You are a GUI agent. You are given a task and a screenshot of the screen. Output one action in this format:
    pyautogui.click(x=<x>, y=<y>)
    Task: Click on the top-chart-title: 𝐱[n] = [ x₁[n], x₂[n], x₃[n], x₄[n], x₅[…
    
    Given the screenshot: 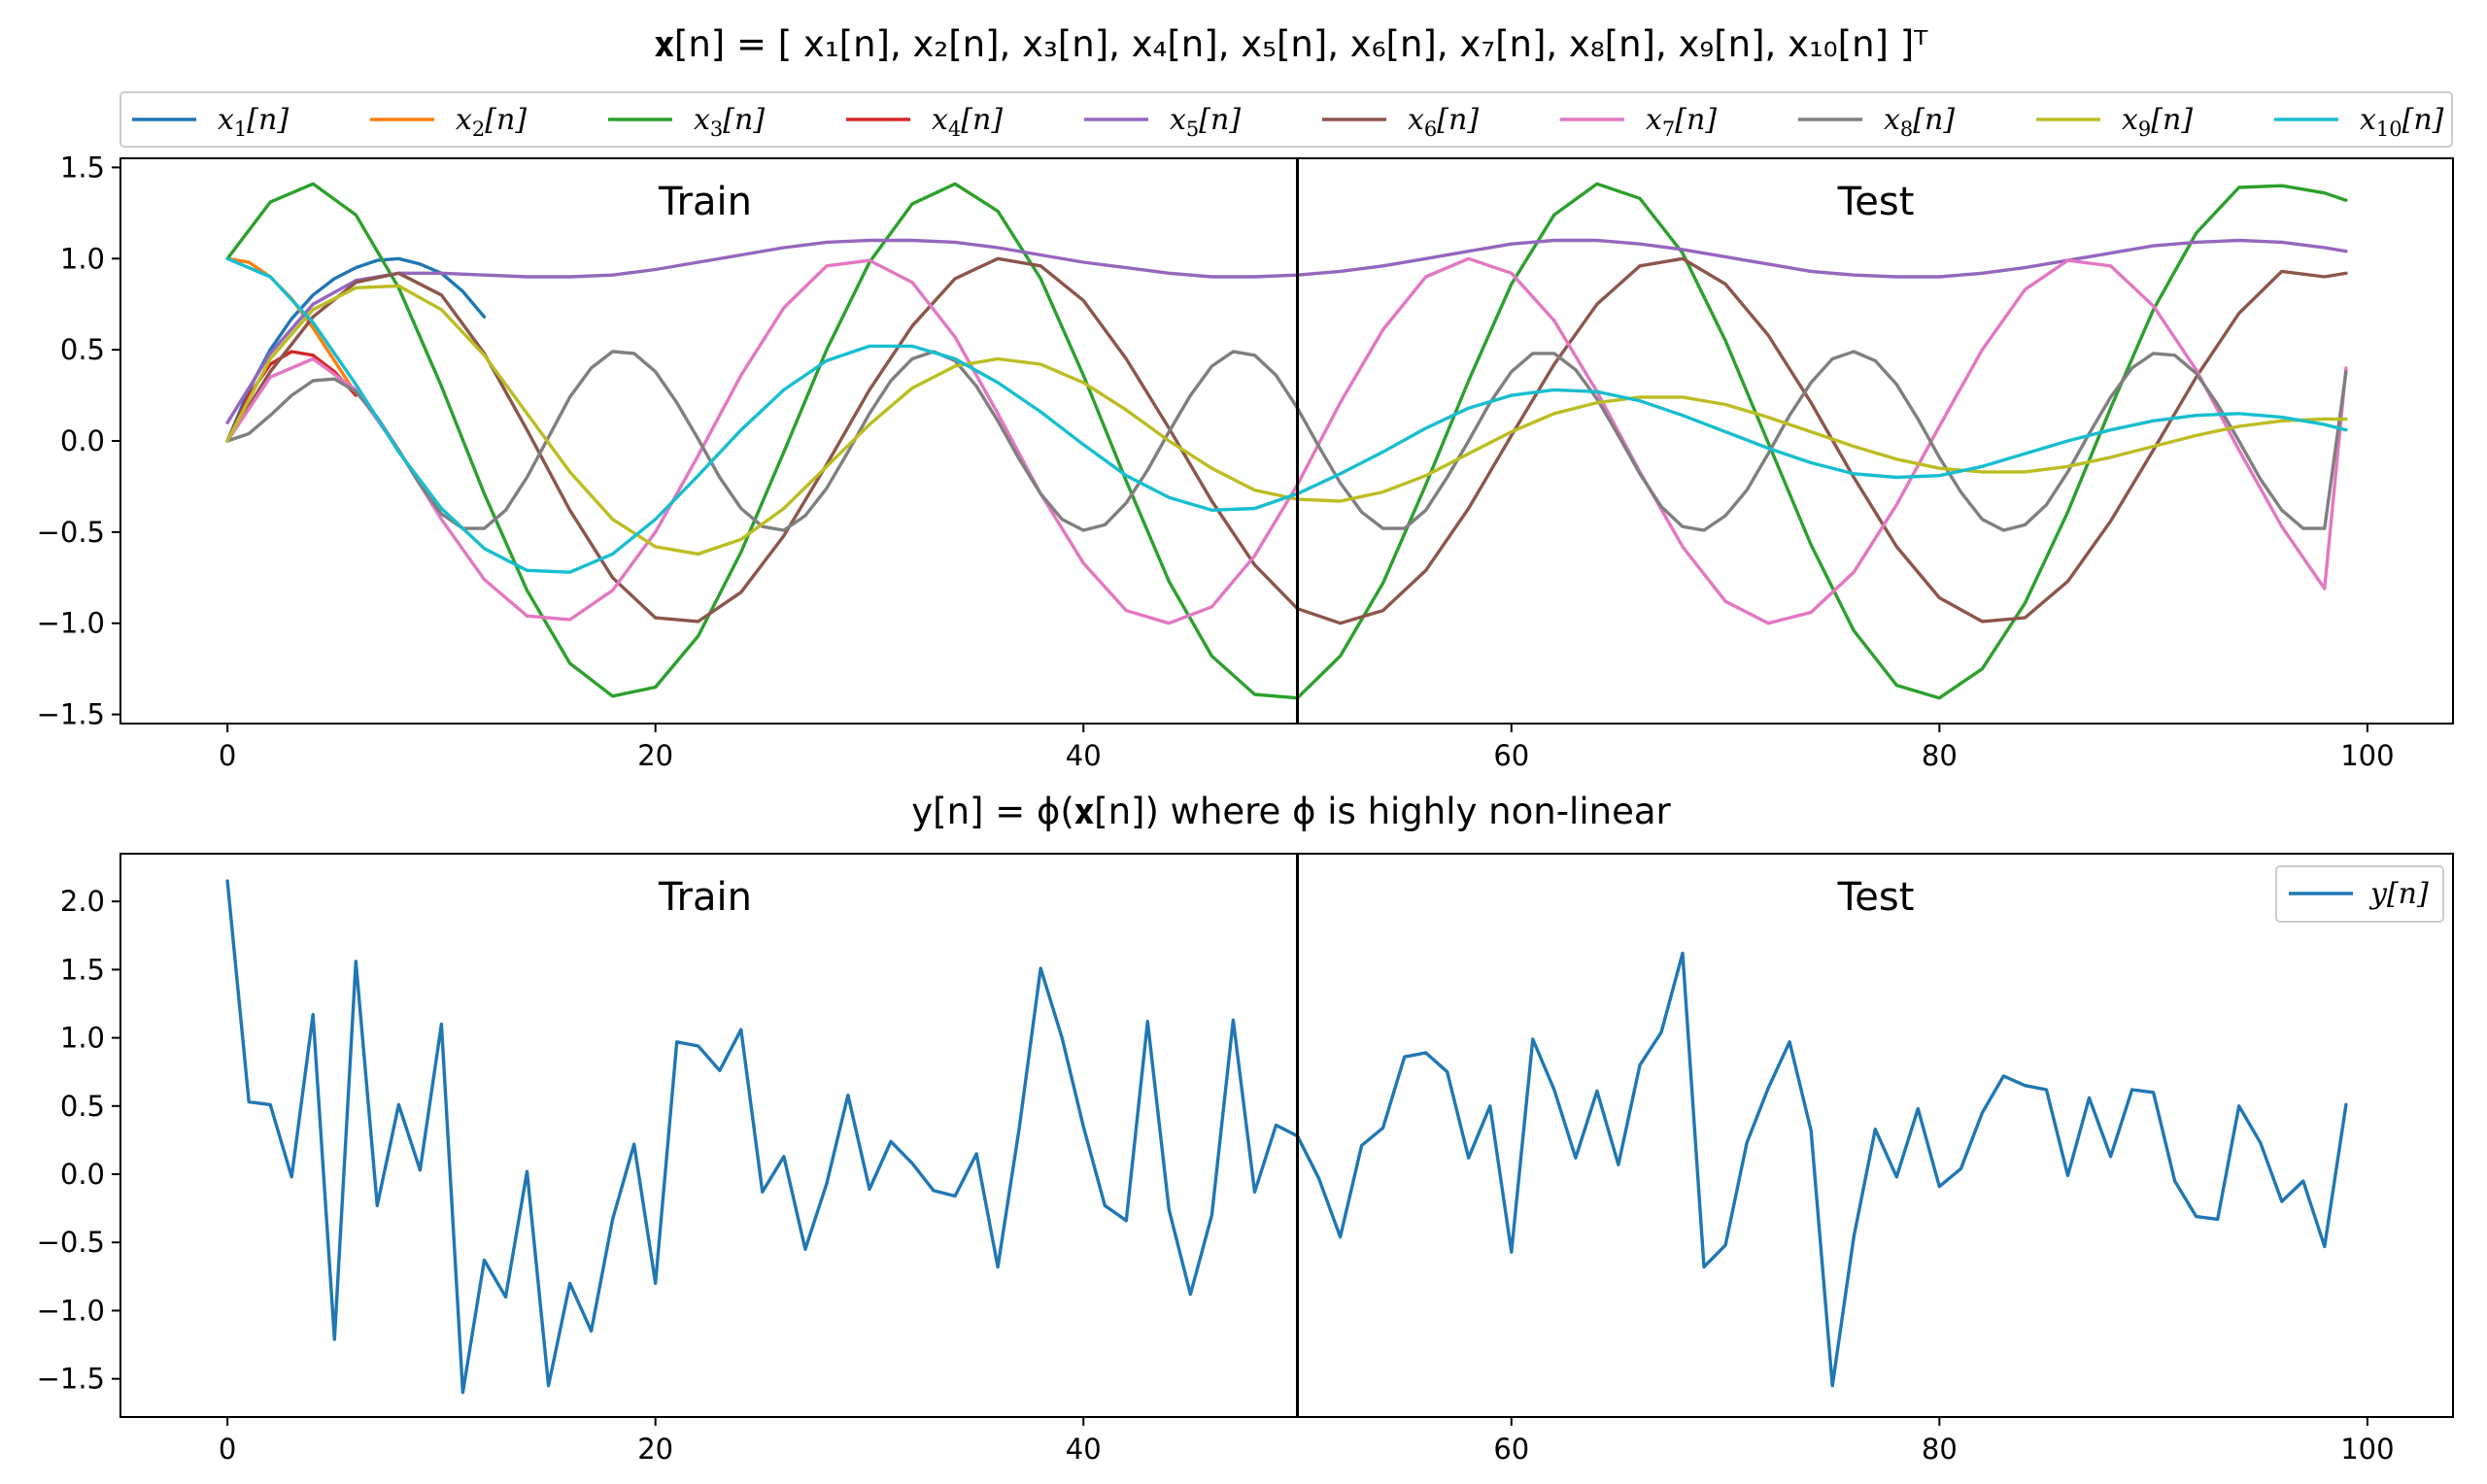 What is the action you would take?
    pyautogui.click(x=1292, y=44)
    